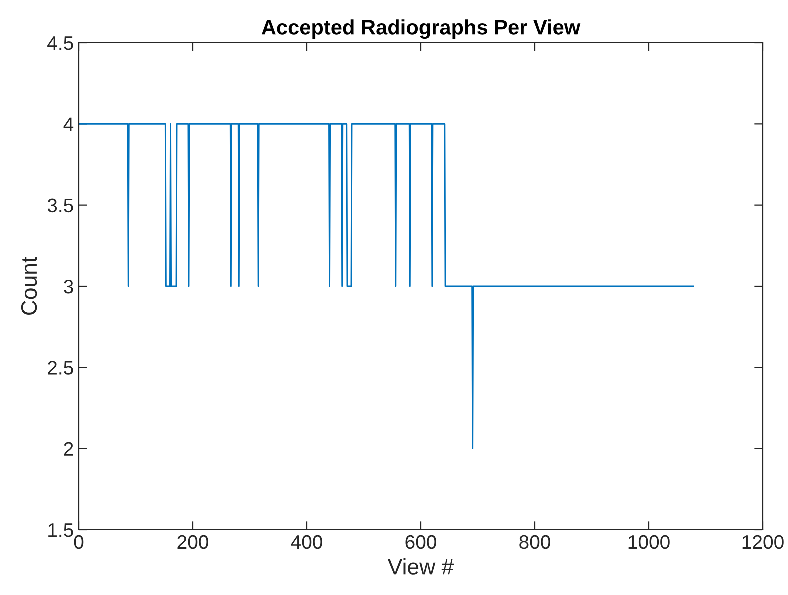  What do you see at coordinates (763, 542) in the screenshot?
I see `x-tick-label: 1200` at bounding box center [763, 542].